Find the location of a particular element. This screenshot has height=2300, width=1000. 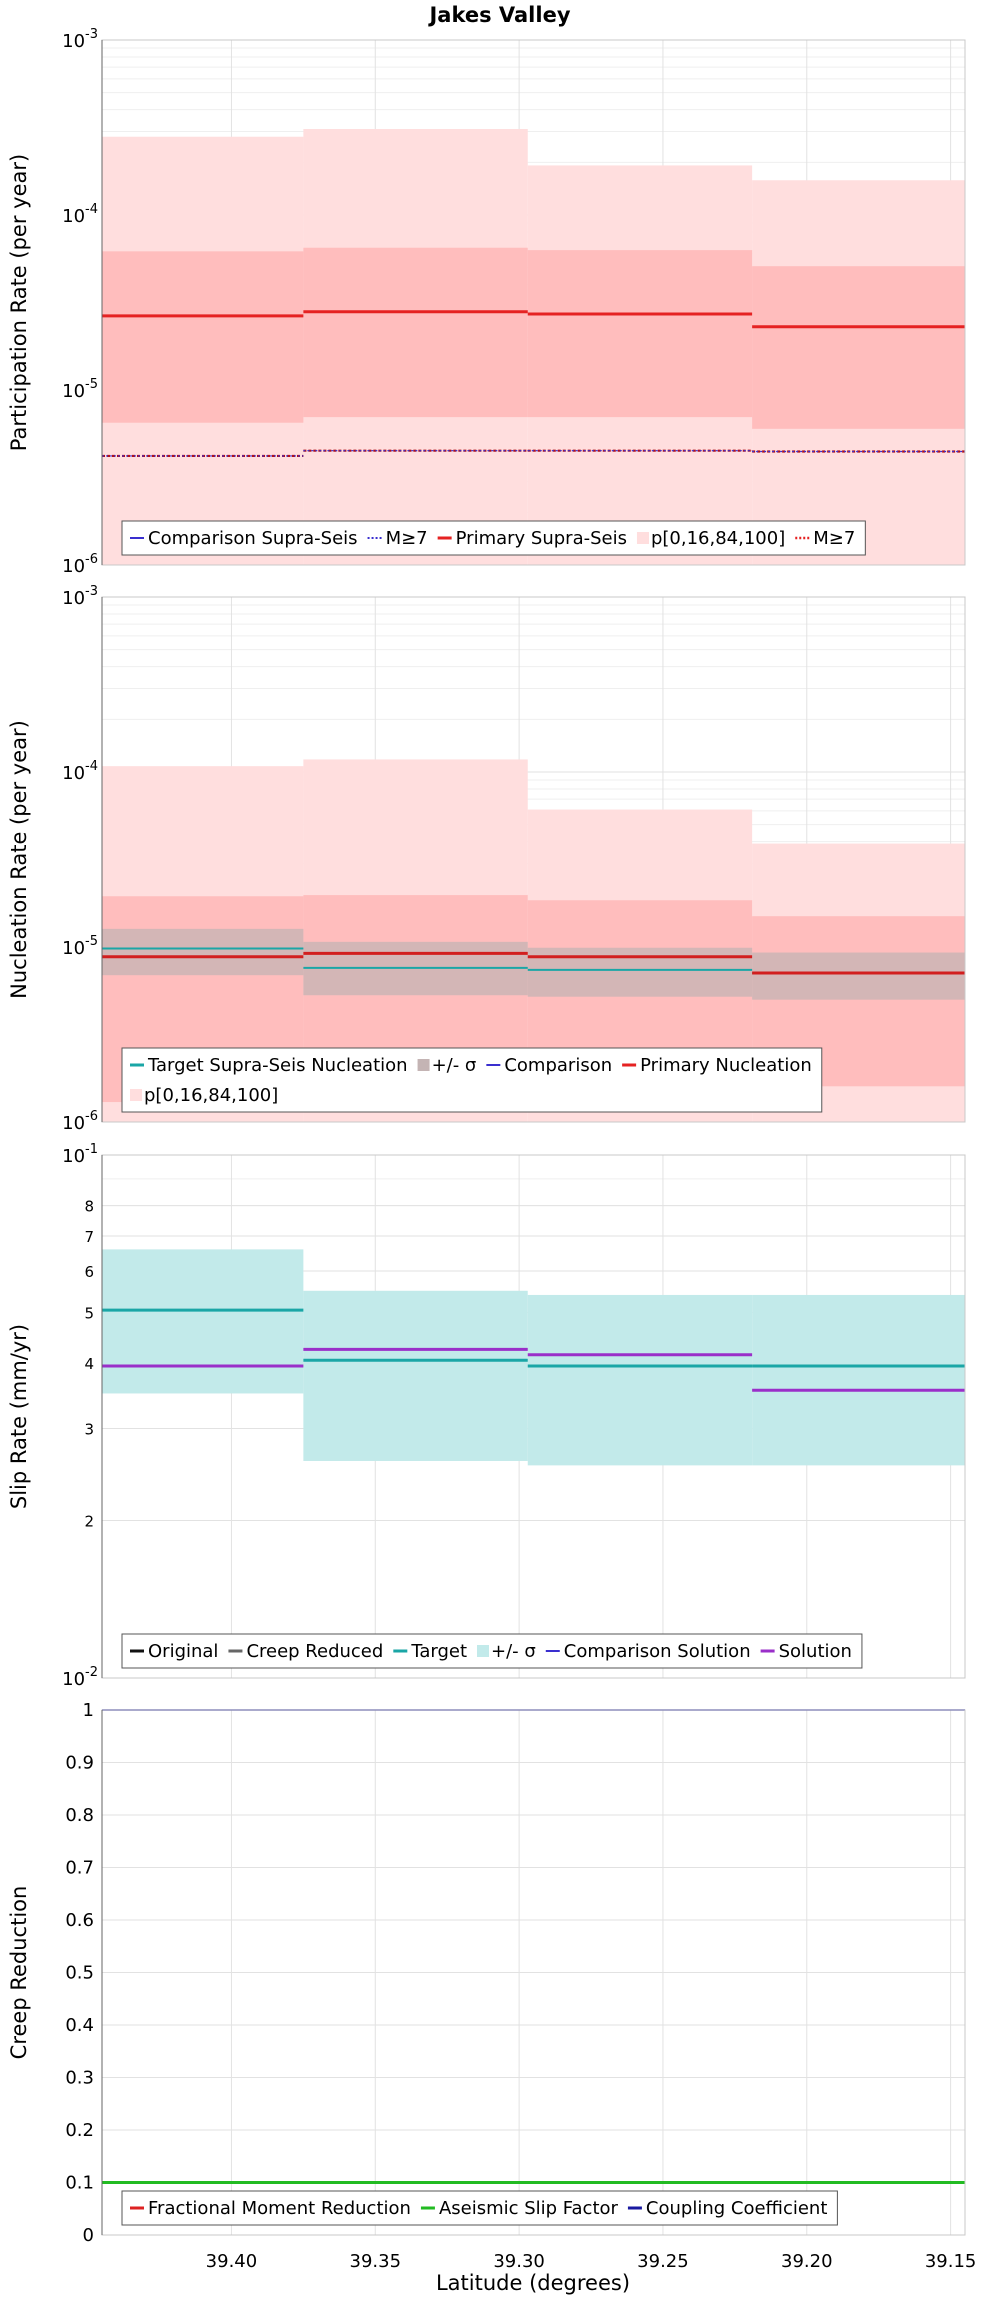

y-tick-label: 10⁻⁶ is located at coordinates (80, 1121).